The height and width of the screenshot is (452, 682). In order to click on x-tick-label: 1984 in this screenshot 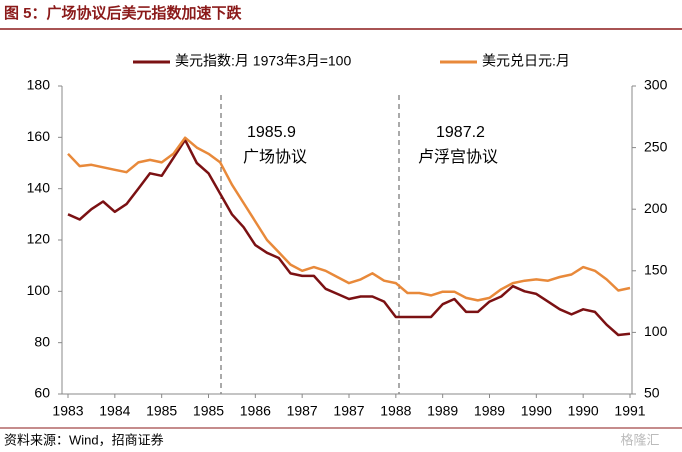, I will do `click(114, 411)`.